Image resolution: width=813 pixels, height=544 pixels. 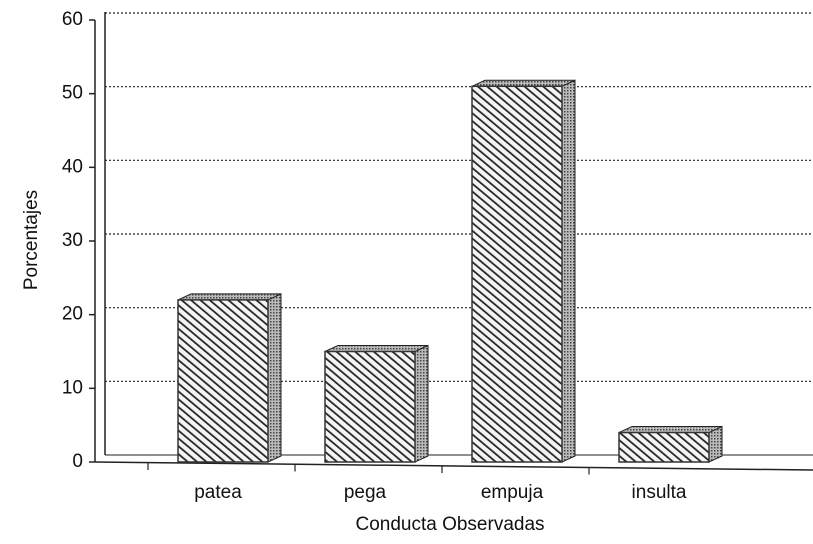 What do you see at coordinates (31, 240) in the screenshot?
I see `y-axis-title: Porcentajes` at bounding box center [31, 240].